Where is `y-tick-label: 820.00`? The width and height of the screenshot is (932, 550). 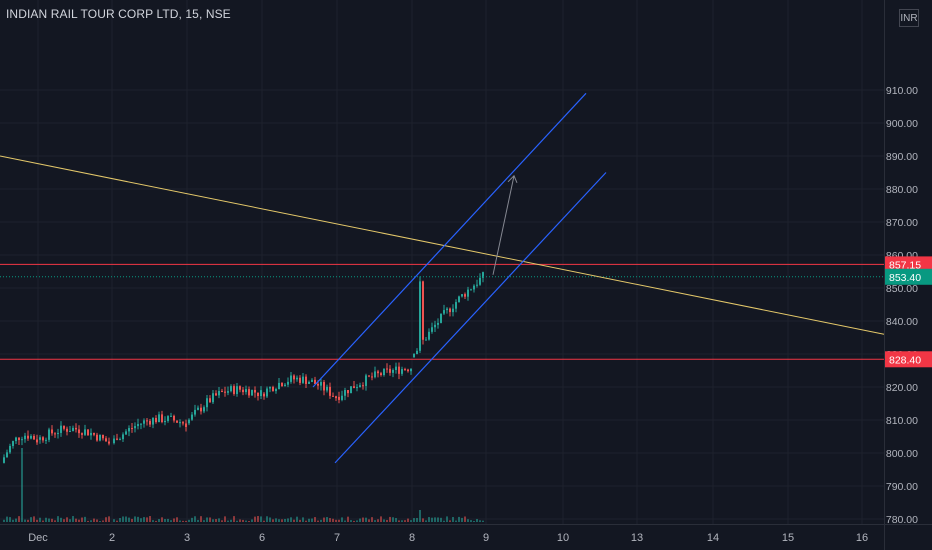
y-tick-label: 820.00 is located at coordinates (902, 388).